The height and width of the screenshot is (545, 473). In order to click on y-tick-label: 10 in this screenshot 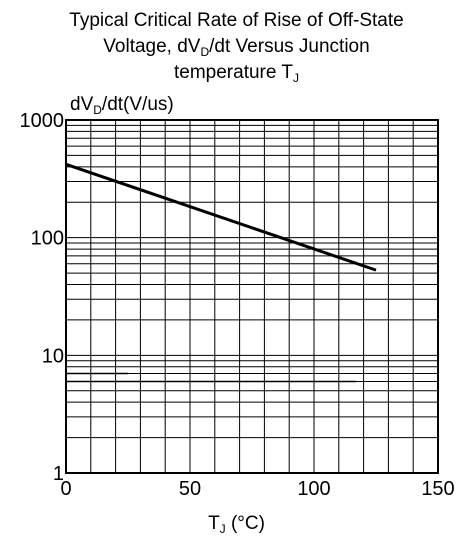, I will do `click(53, 356)`.